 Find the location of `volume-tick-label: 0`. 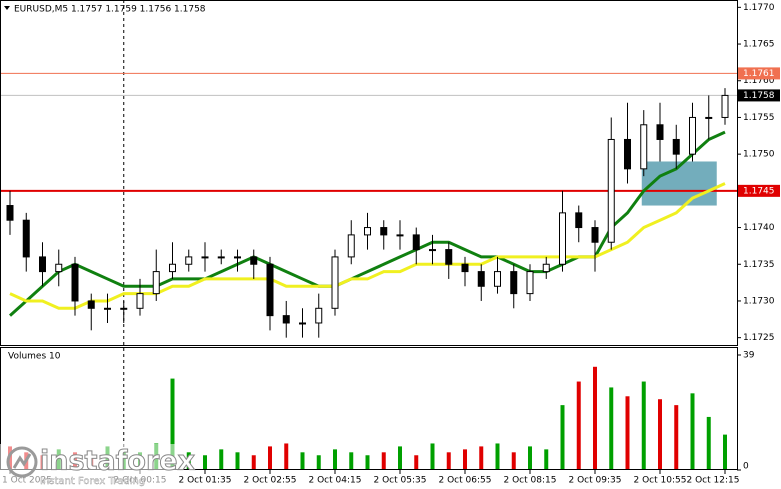

volume-tick-label: 0 is located at coordinates (746, 467).